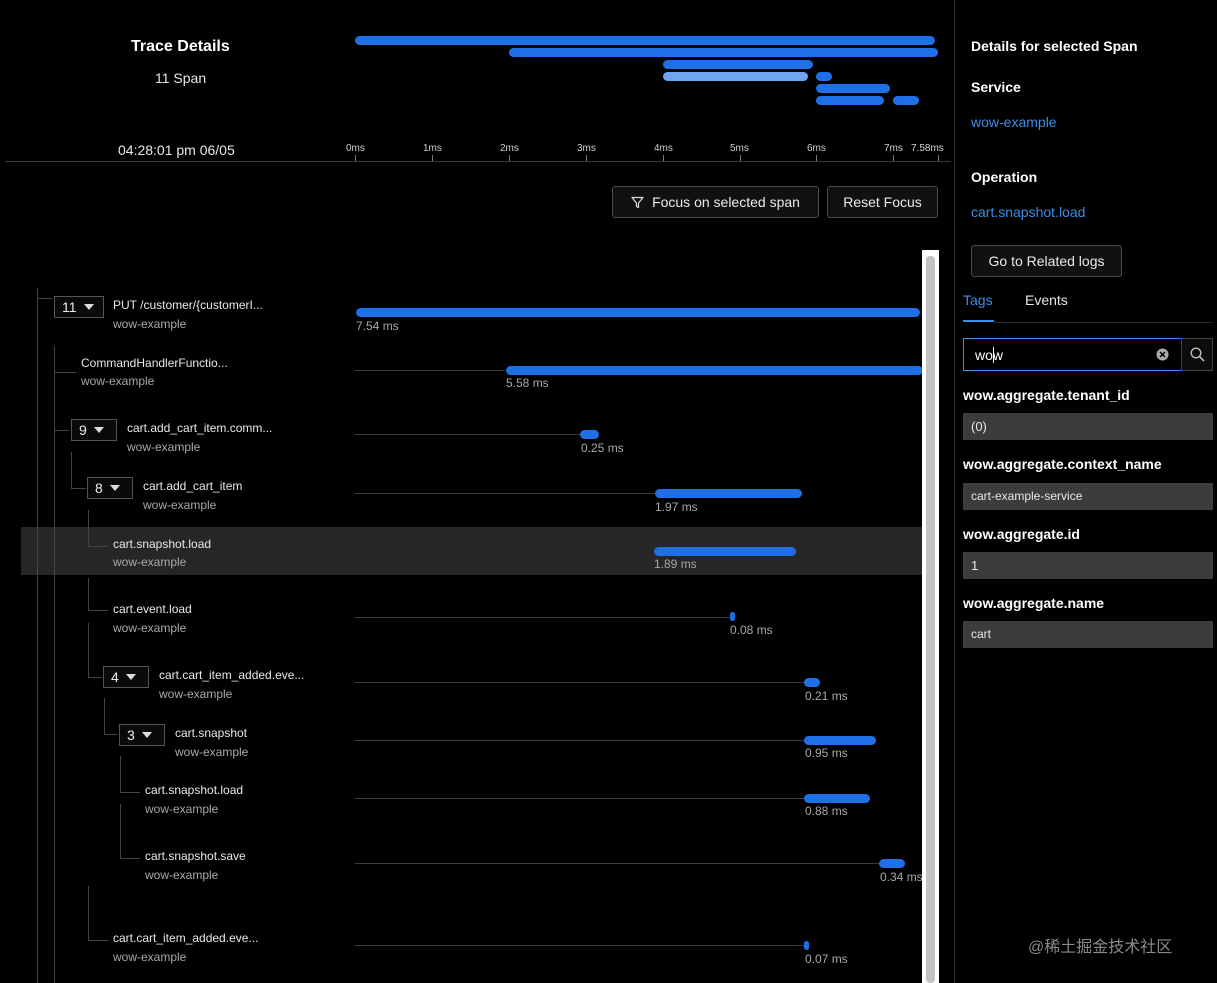 Image resolution: width=1217 pixels, height=983 pixels. I want to click on focus-selected-span-button: Focus on selected span, so click(715, 202).